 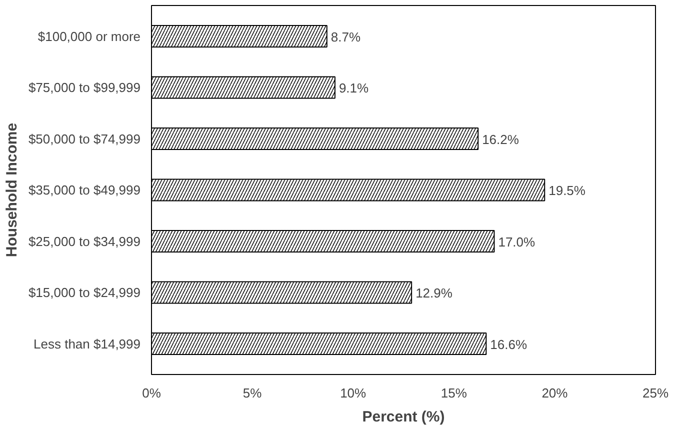 I want to click on y-tick-label: $35,000 to $49,999, so click(x=84, y=190).